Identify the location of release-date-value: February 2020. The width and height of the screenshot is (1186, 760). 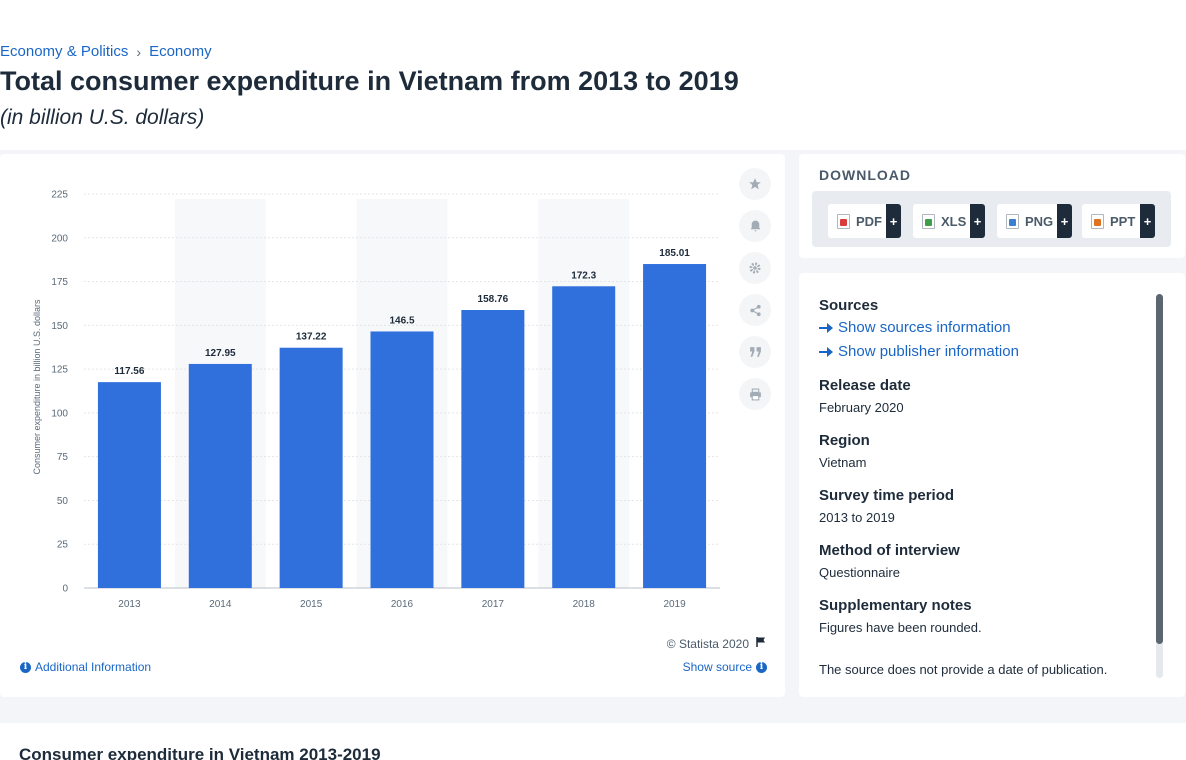
(861, 407).